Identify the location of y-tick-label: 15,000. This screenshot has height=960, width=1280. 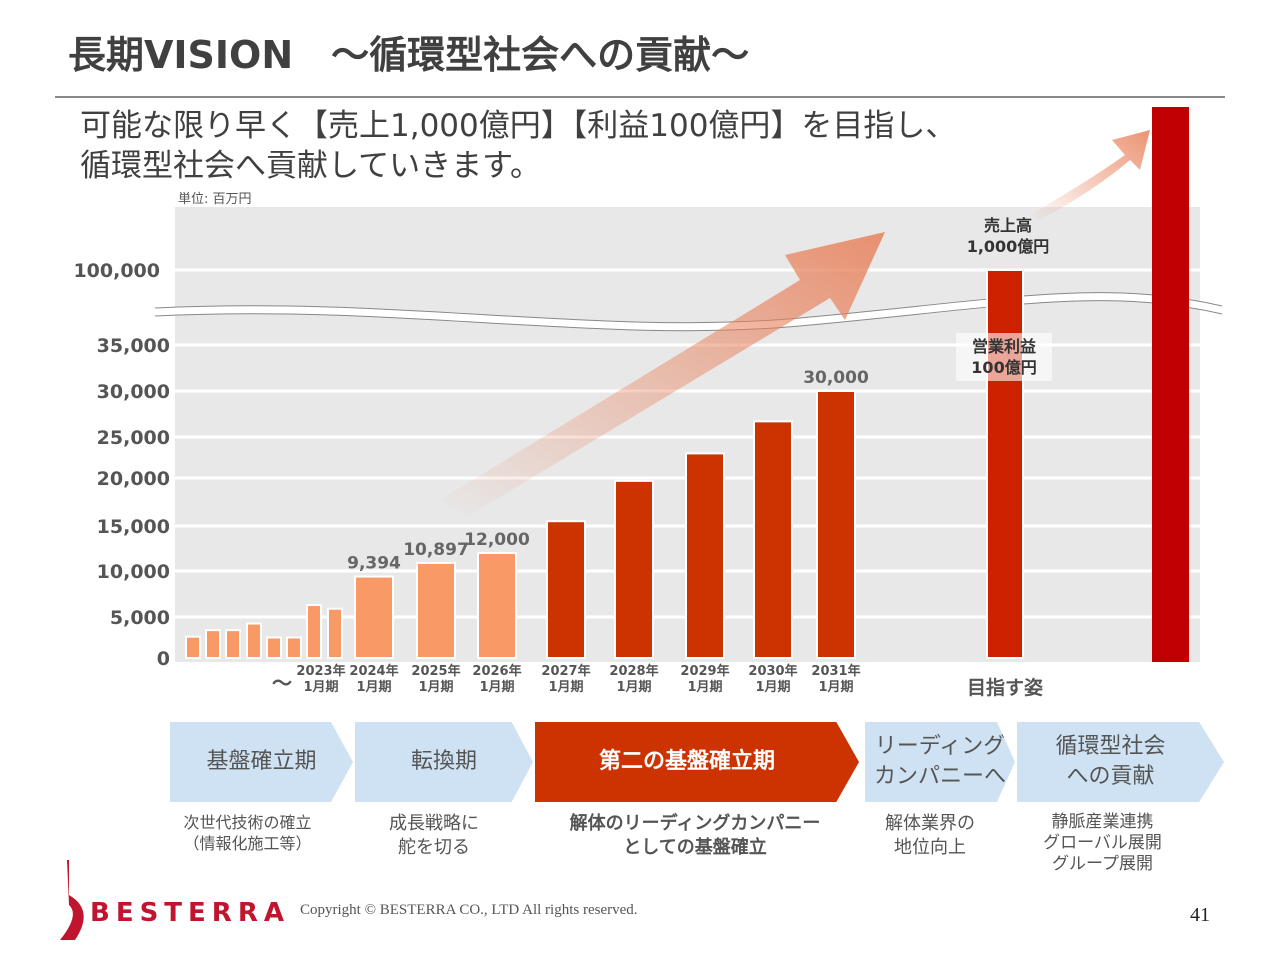
(133, 527).